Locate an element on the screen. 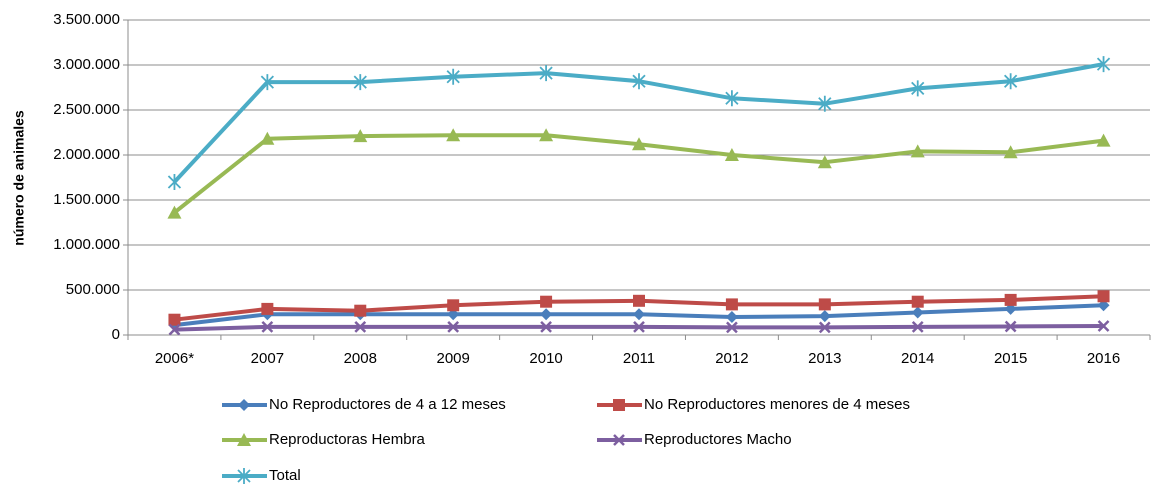  x-tick-label: 2014 is located at coordinates (917, 358).